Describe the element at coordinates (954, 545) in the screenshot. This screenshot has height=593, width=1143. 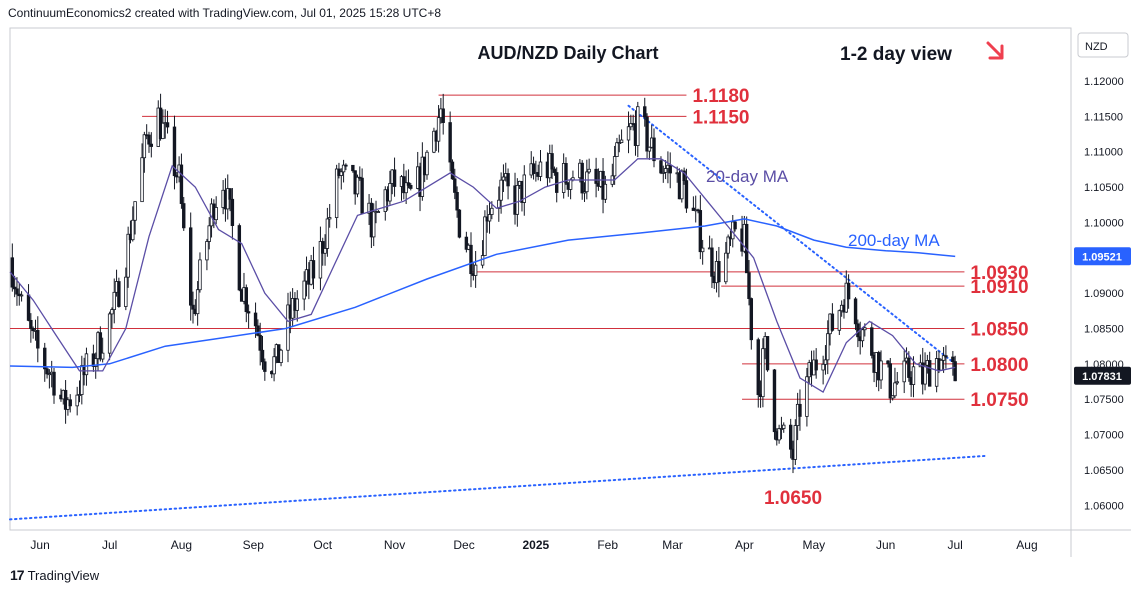
I see `time-tick-label: Jul` at that location.